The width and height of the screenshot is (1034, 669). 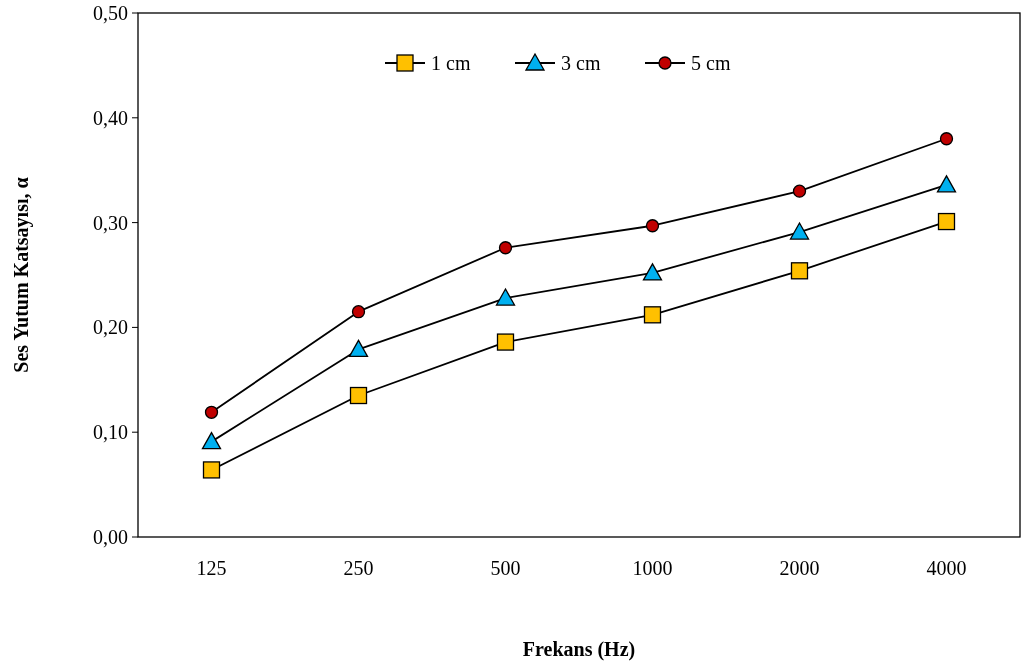 I want to click on x-tick-label: 1000, so click(x=652, y=568).